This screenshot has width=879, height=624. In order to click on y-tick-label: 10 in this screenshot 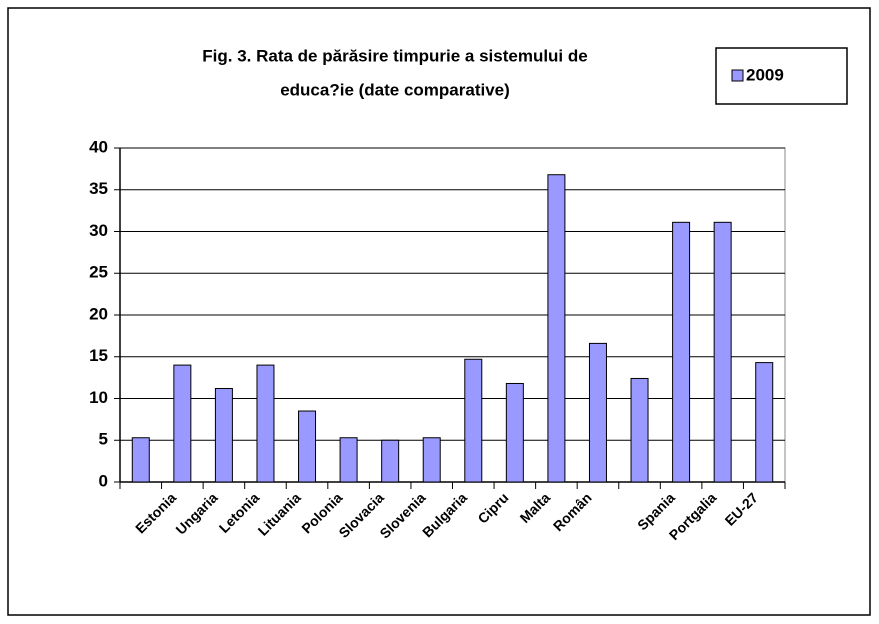, I will do `click(98, 397)`.